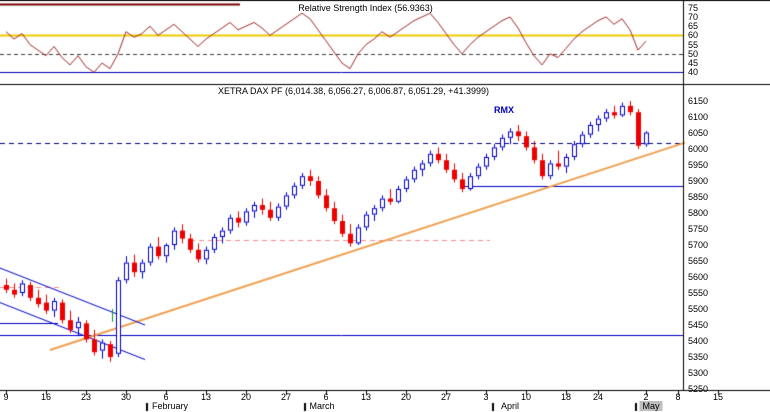 The image size is (770, 412). I want to click on rsi-panel-title: Relative Strength Index (56.9363), so click(365, 8).